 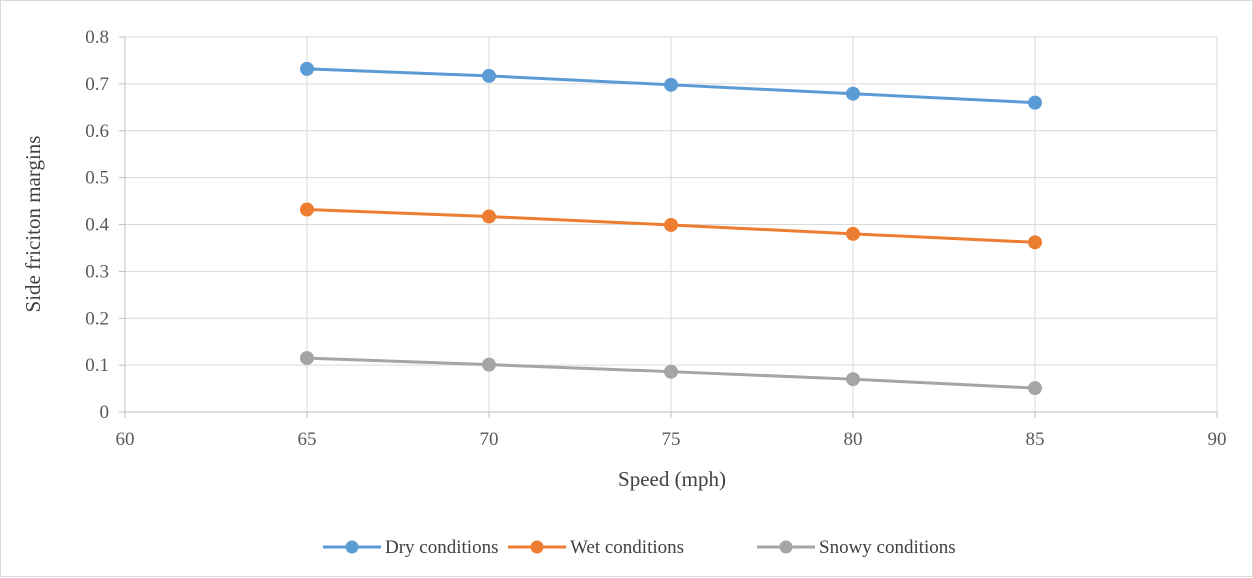 I want to click on x-tick-label: 70, so click(x=489, y=439).